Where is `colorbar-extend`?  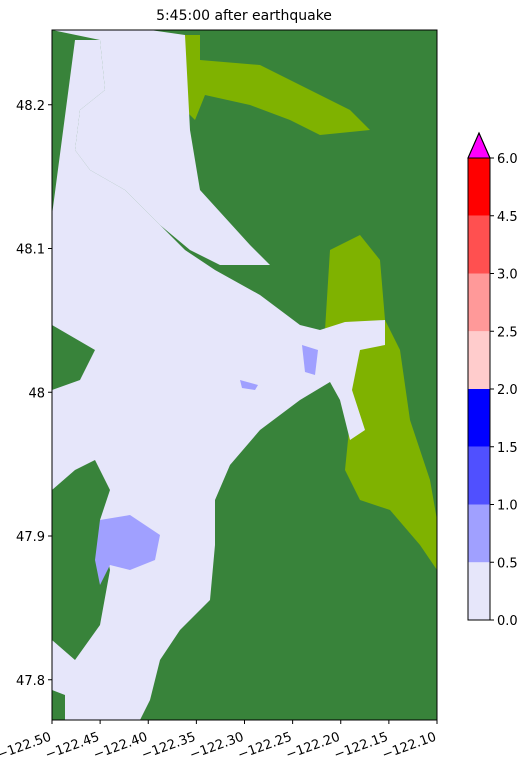 colorbar-extend is located at coordinates (479, 145).